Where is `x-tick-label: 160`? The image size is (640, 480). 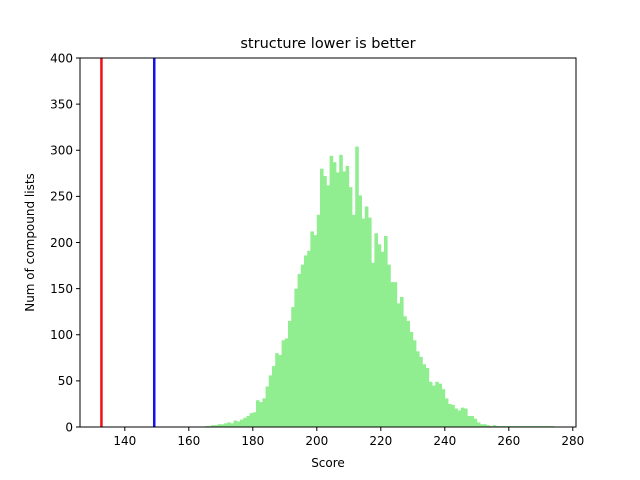
x-tick-label: 160 is located at coordinates (188, 441).